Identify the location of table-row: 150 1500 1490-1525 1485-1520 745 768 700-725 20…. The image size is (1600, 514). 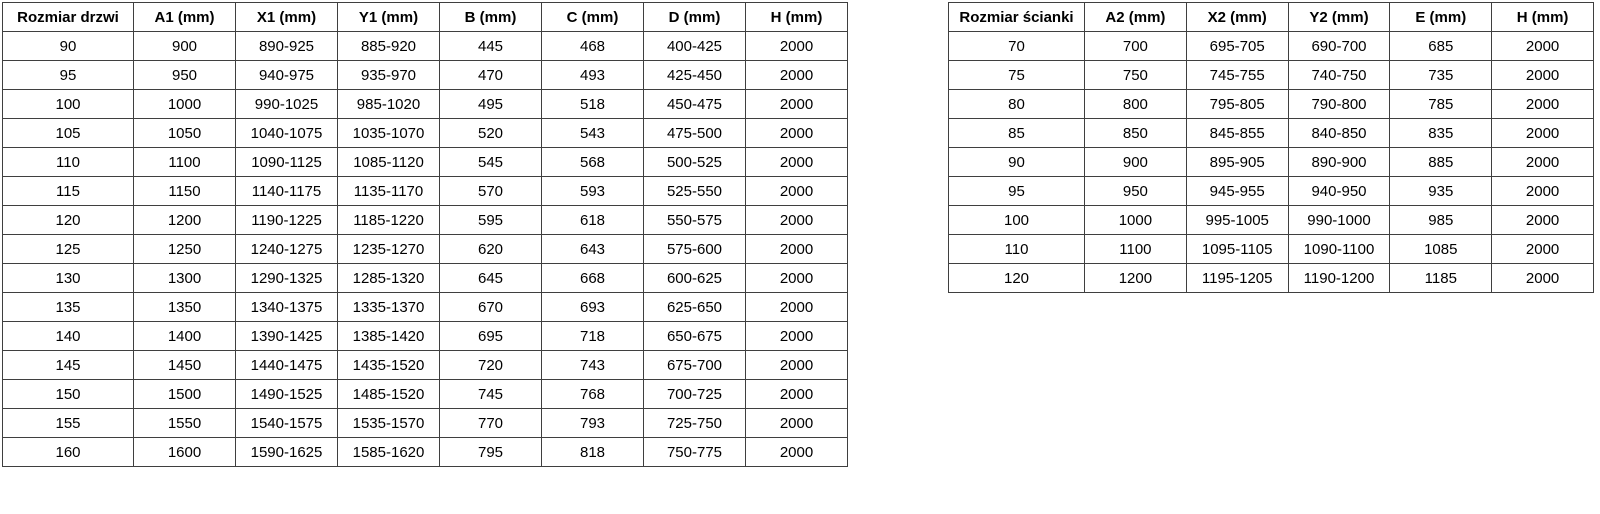
(425, 394).